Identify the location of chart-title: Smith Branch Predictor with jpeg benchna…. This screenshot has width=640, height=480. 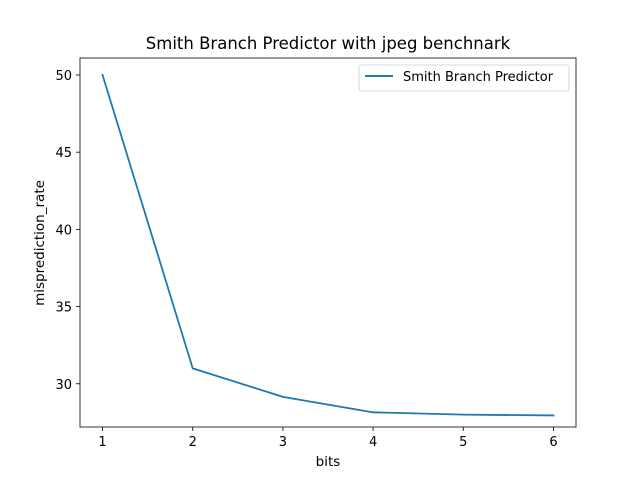
(328, 43).